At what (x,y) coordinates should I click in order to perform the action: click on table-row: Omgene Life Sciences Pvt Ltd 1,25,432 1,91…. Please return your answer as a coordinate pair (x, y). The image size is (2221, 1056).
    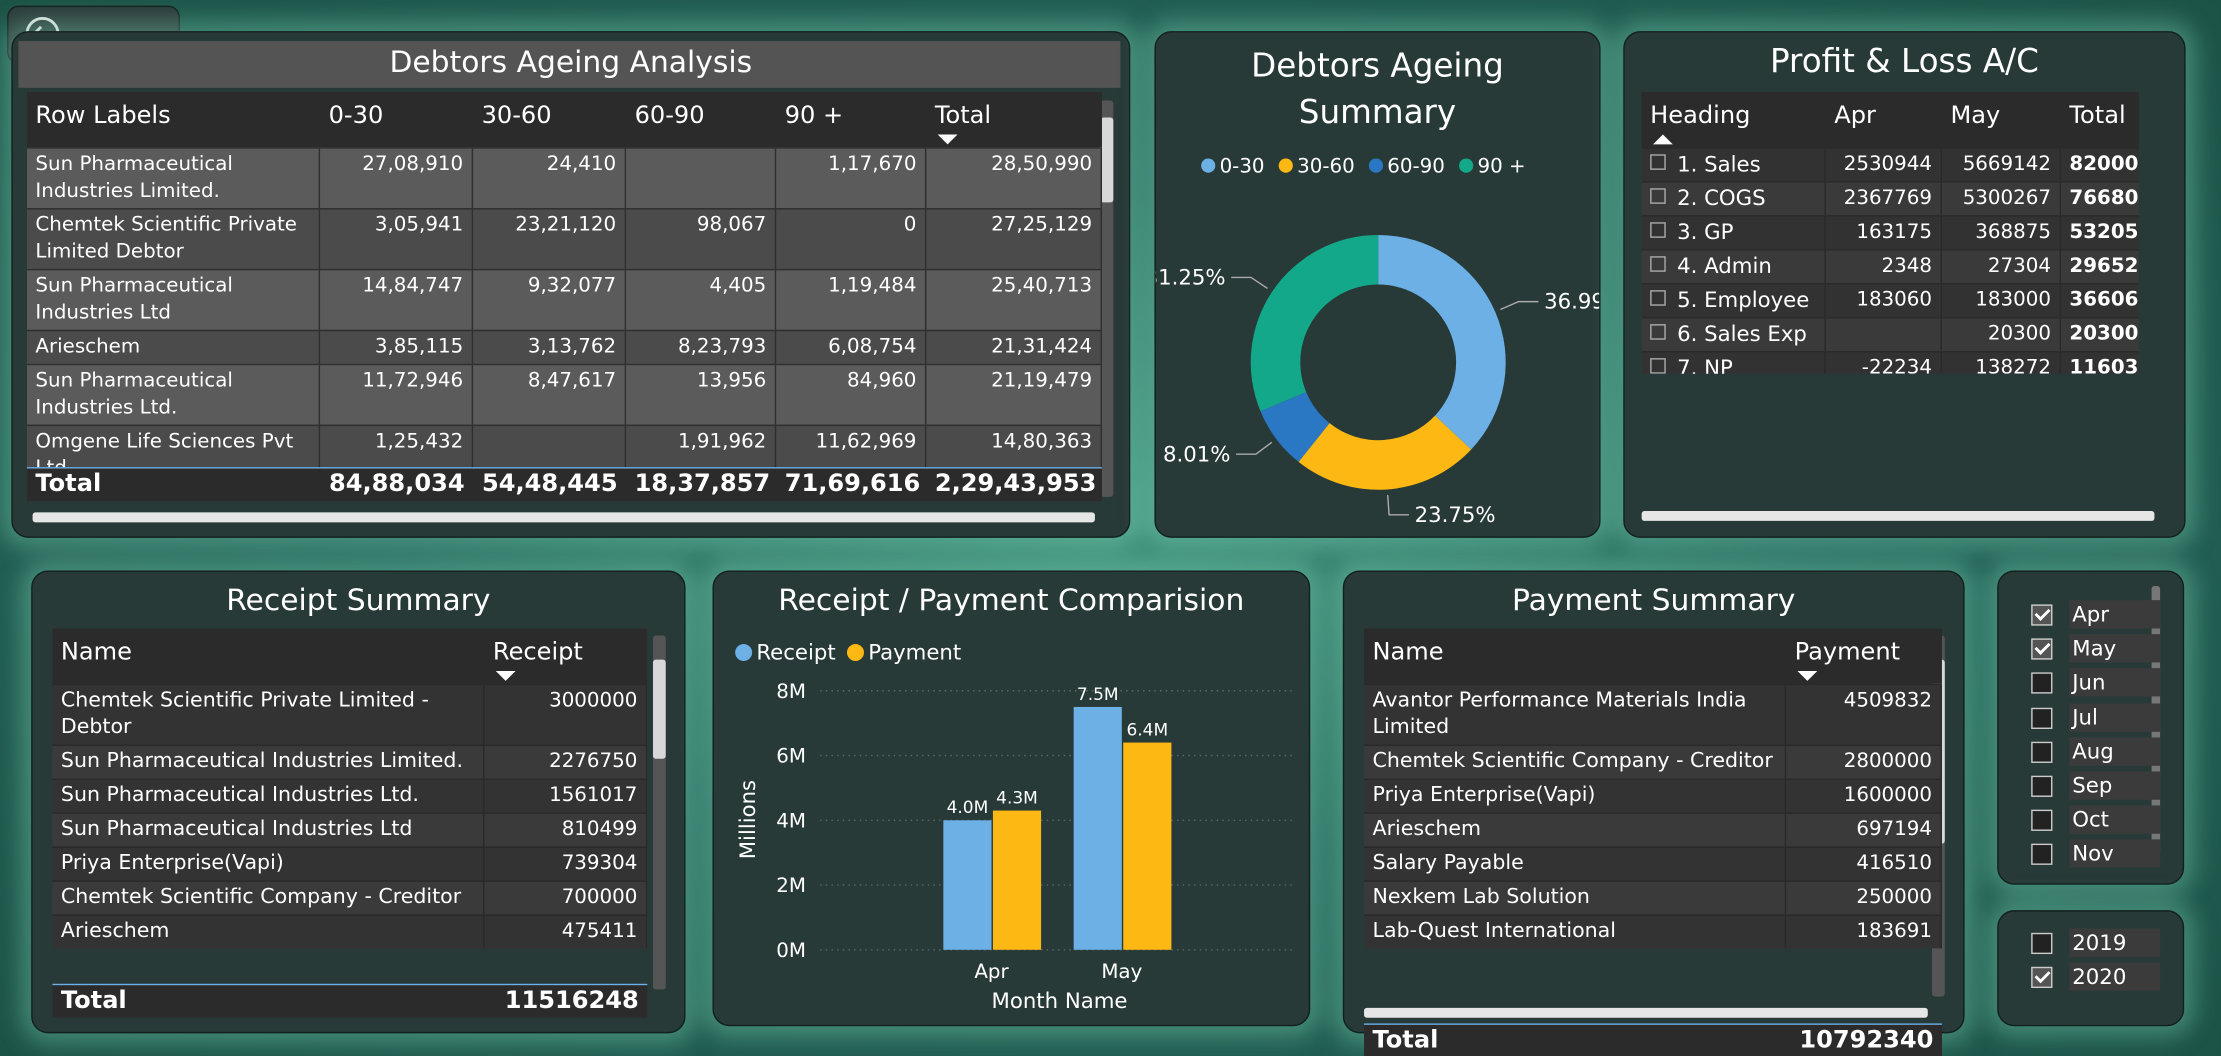
    Looking at the image, I should click on (564, 446).